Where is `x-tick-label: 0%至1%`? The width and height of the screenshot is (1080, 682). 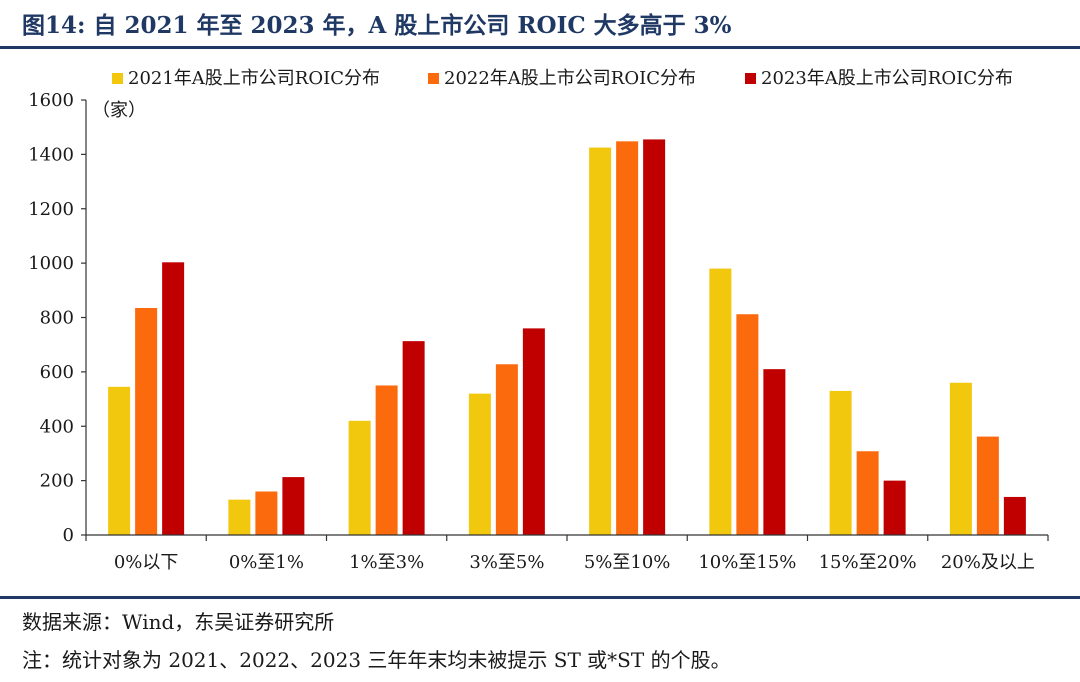
x-tick-label: 0%至1% is located at coordinates (266, 562).